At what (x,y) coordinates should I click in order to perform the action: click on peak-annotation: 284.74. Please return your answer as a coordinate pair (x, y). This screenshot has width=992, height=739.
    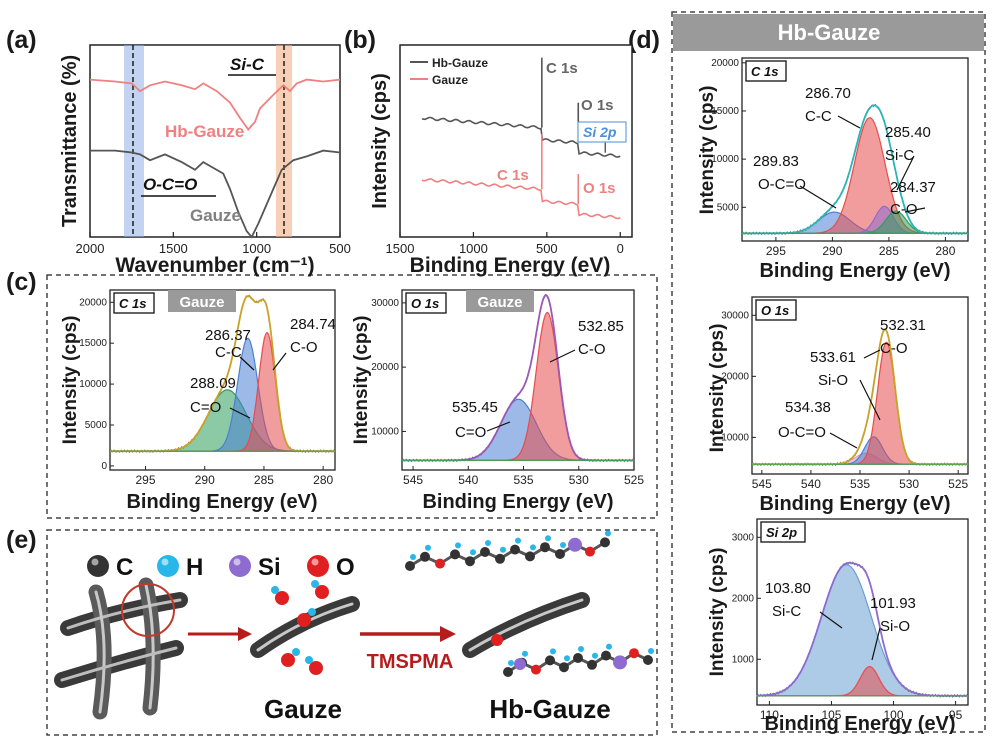
    Looking at the image, I should click on (313, 324).